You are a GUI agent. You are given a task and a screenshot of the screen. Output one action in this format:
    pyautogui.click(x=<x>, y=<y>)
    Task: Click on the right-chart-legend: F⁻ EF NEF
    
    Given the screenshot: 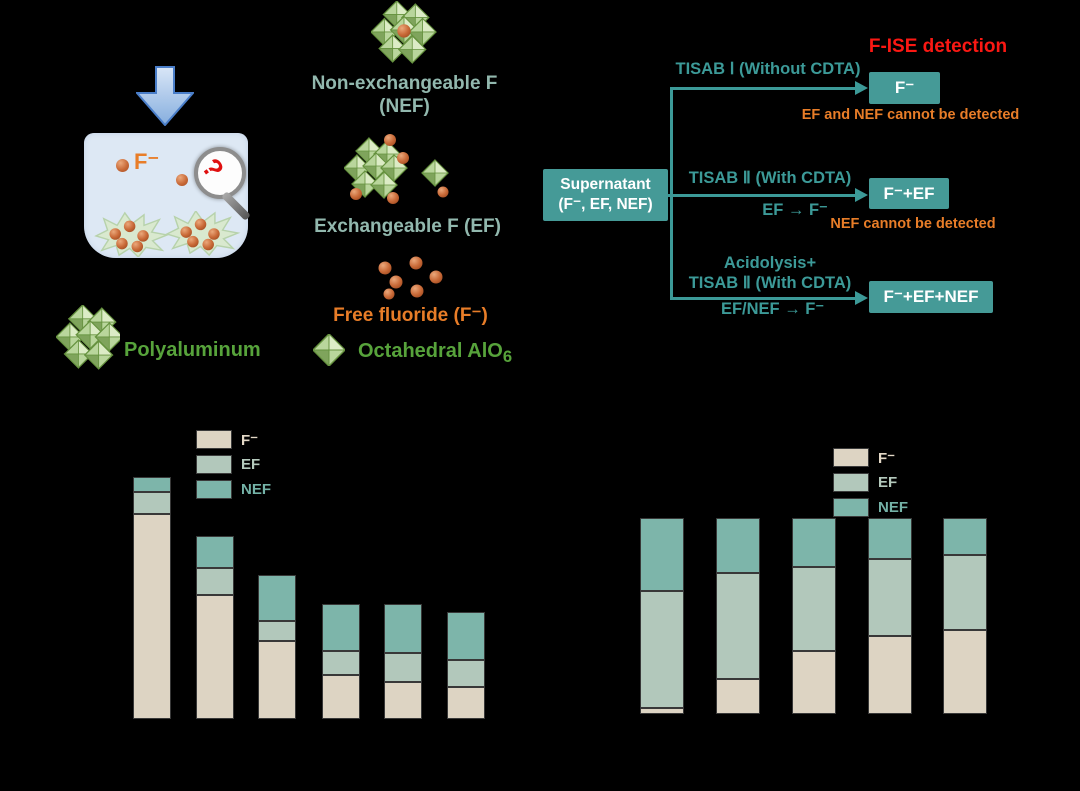 What is the action you would take?
    pyautogui.click(x=870, y=485)
    